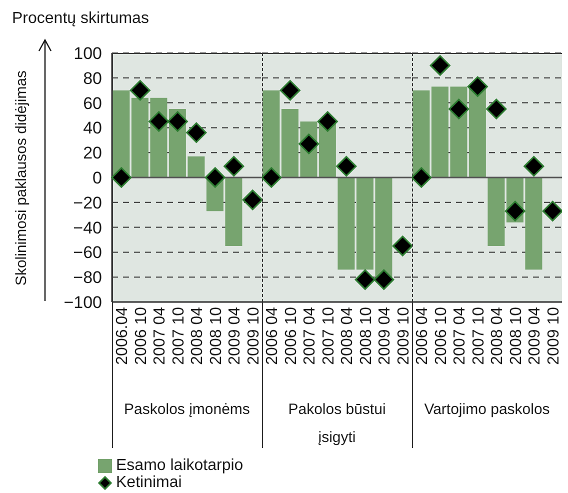  What do you see at coordinates (92, 153) in the screenshot?
I see `y-tick-label: 20` at bounding box center [92, 153].